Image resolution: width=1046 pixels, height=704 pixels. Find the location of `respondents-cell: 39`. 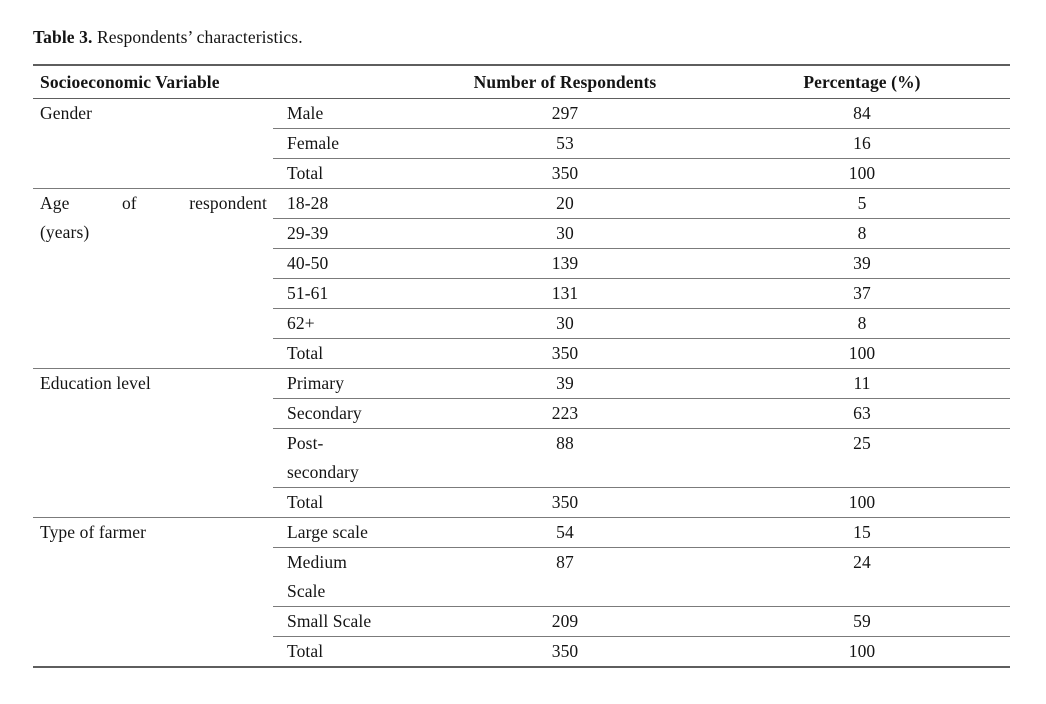

respondents-cell: 39 is located at coordinates (565, 383).